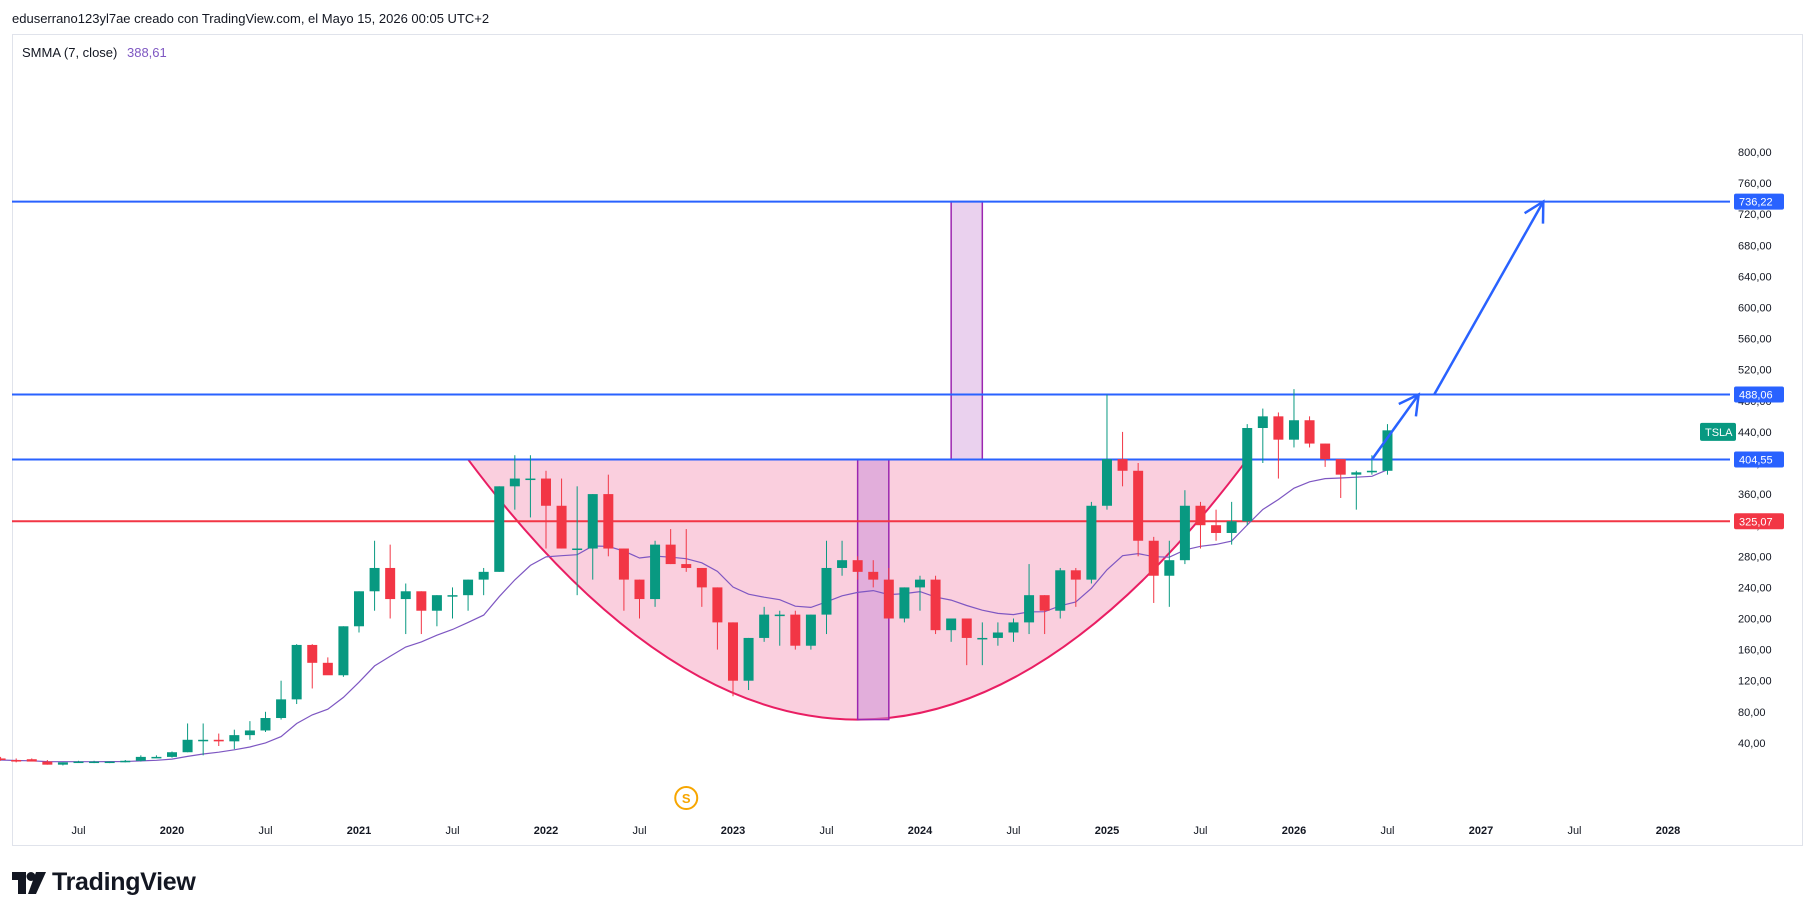 The image size is (1815, 921). What do you see at coordinates (967, 330) in the screenshot?
I see `measure-rectangle` at bounding box center [967, 330].